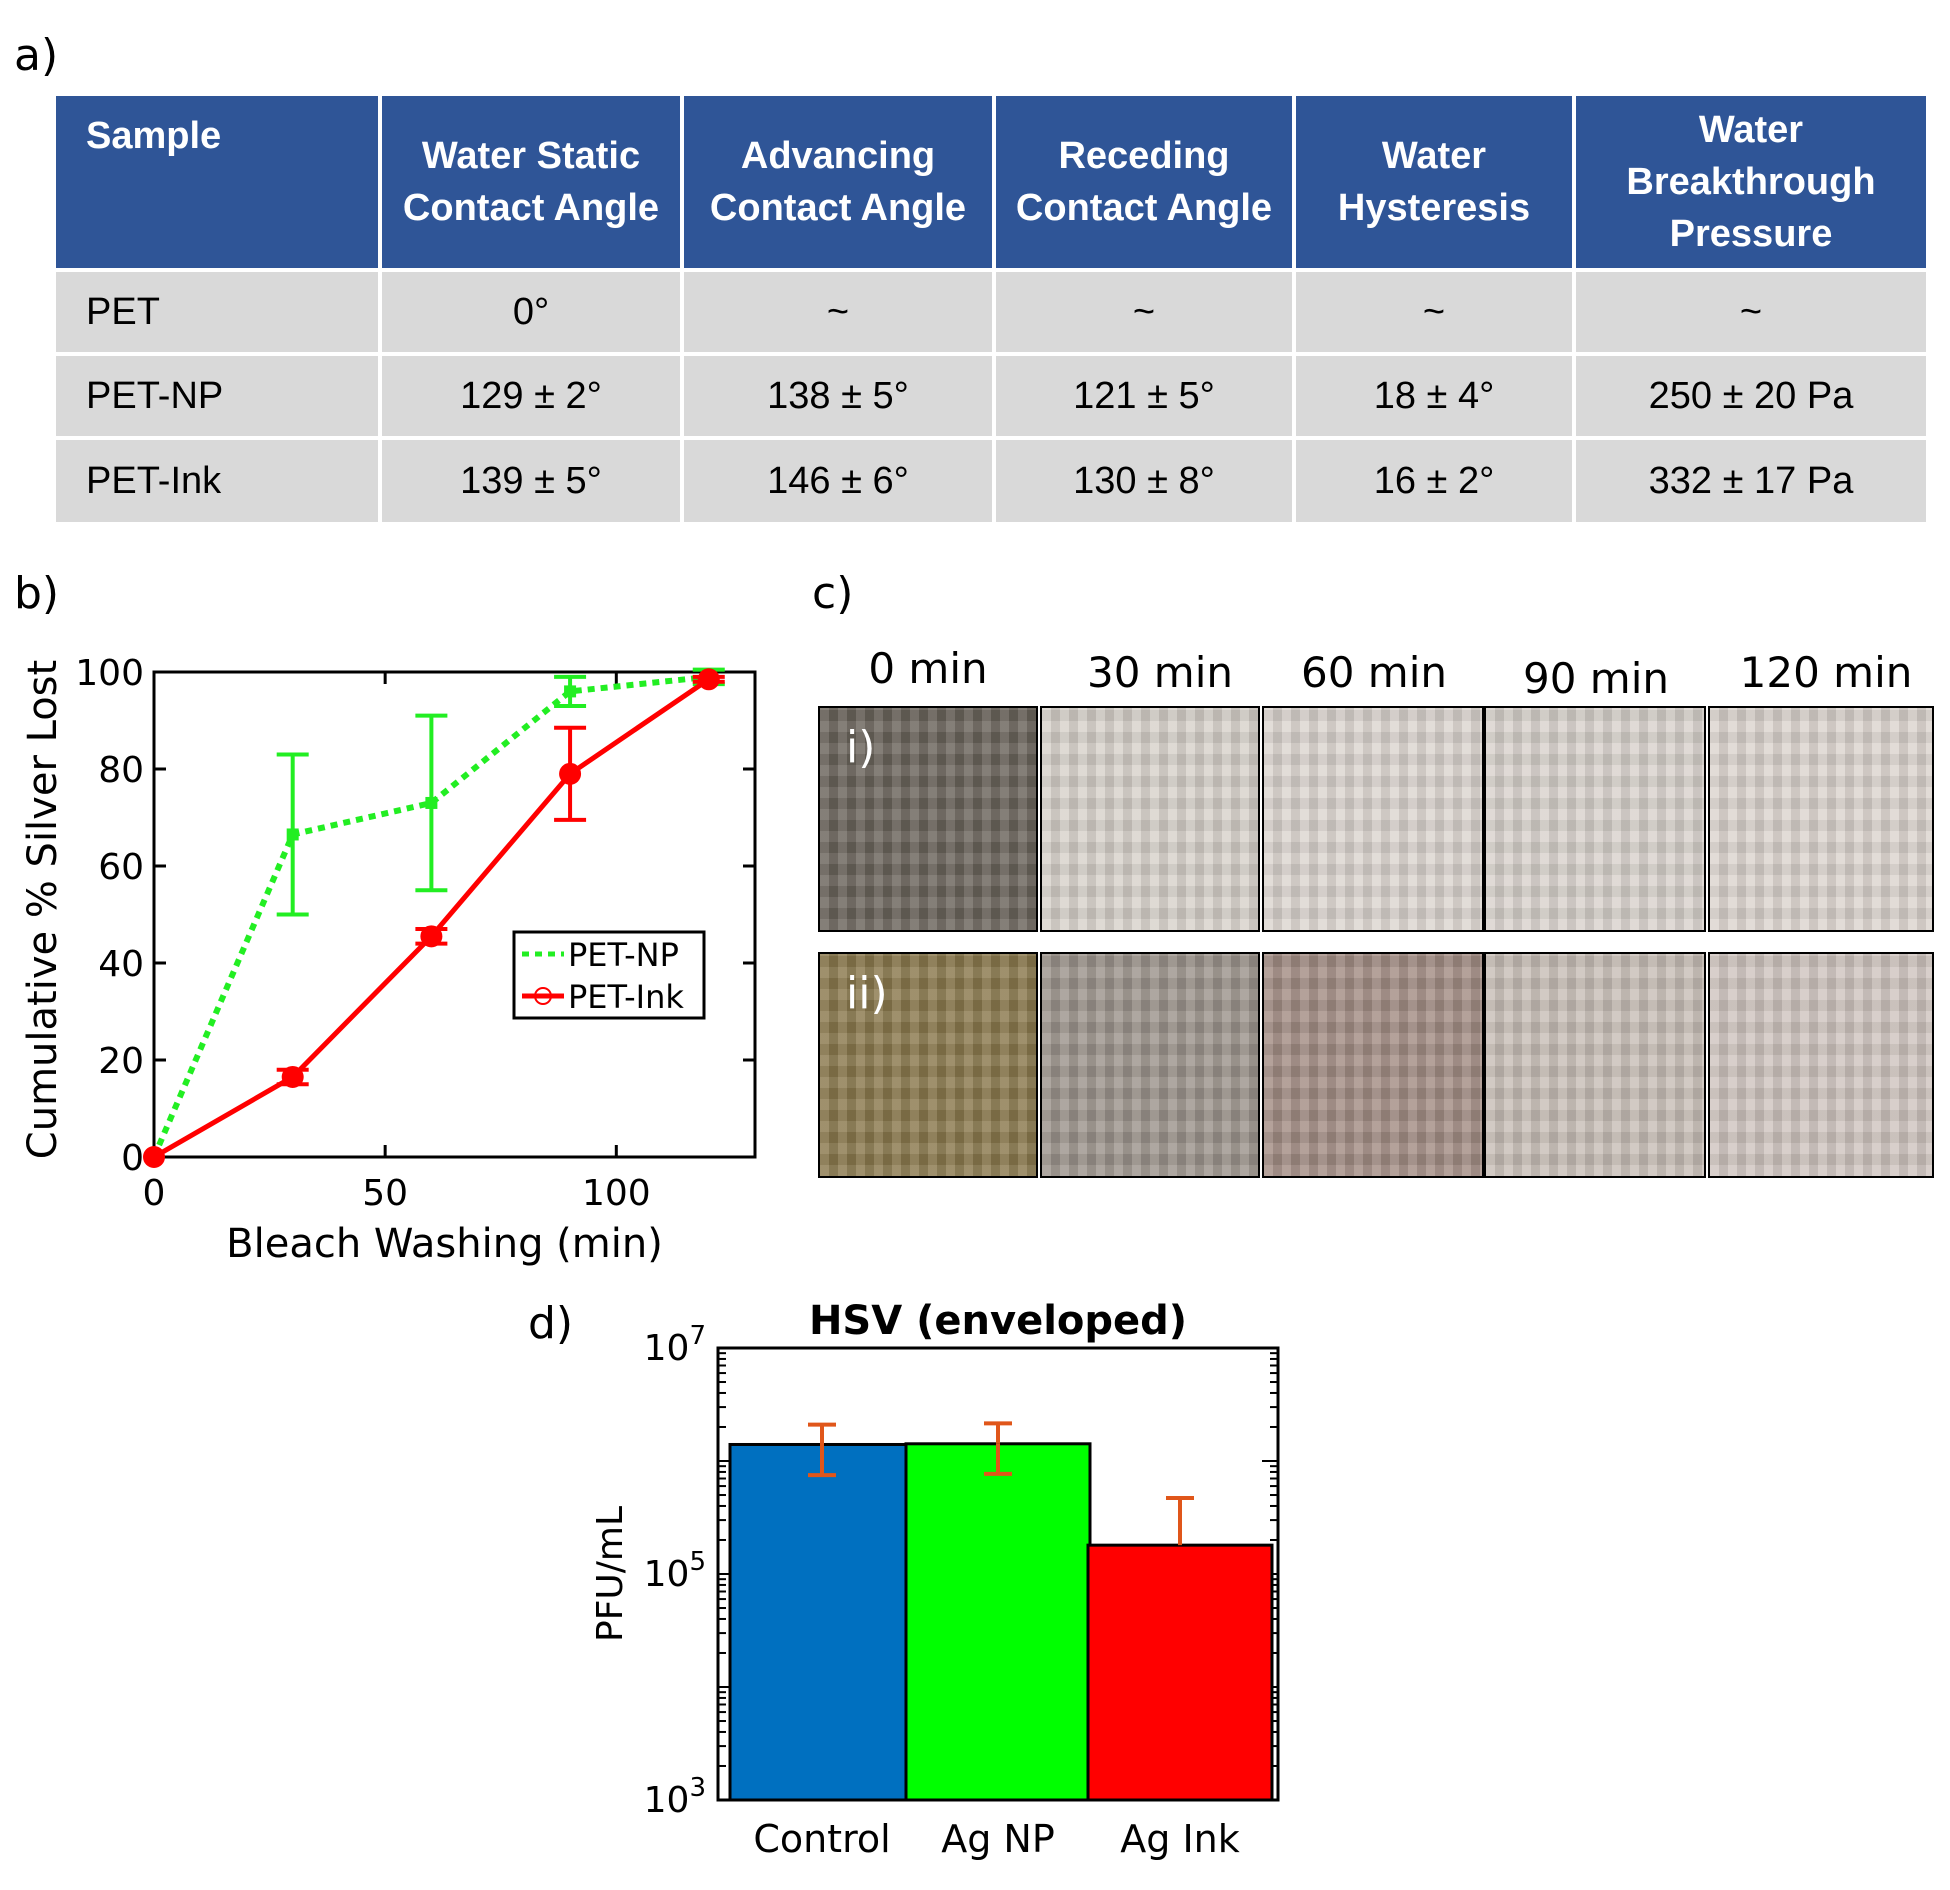  What do you see at coordinates (1750, 395) in the screenshot?
I see `table-cell: 250 ± 20 Pa` at bounding box center [1750, 395].